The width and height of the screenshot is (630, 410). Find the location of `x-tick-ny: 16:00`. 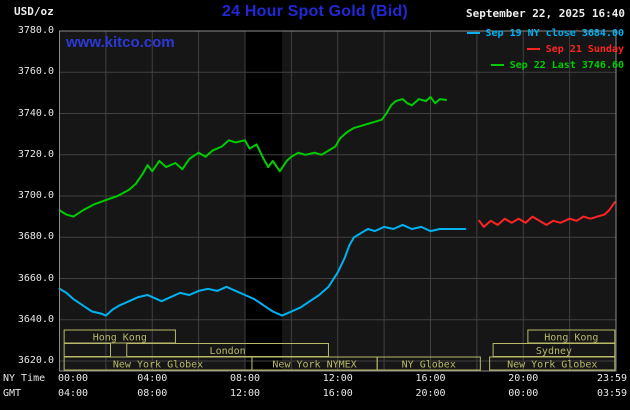

x-tick-ny: 16:00 is located at coordinates (430, 378).